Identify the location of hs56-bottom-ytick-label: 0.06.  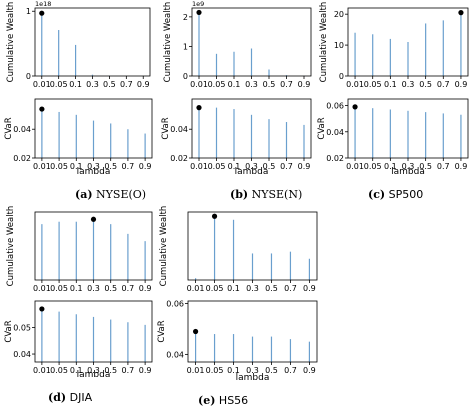
(175, 304).